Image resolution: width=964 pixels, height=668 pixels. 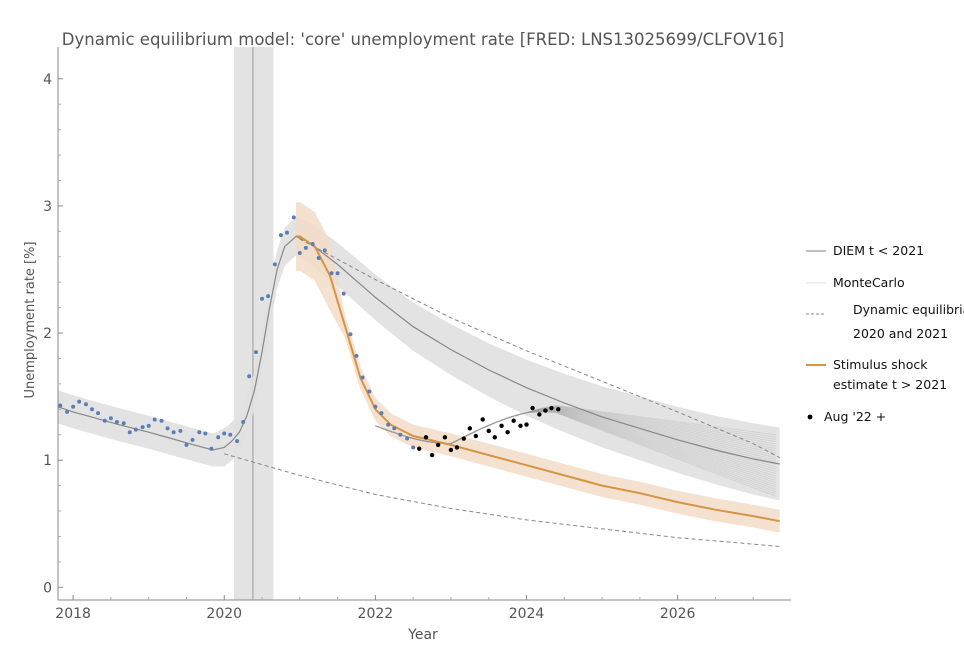 I want to click on legend-item: DIEM t < 2021, so click(x=865, y=250).